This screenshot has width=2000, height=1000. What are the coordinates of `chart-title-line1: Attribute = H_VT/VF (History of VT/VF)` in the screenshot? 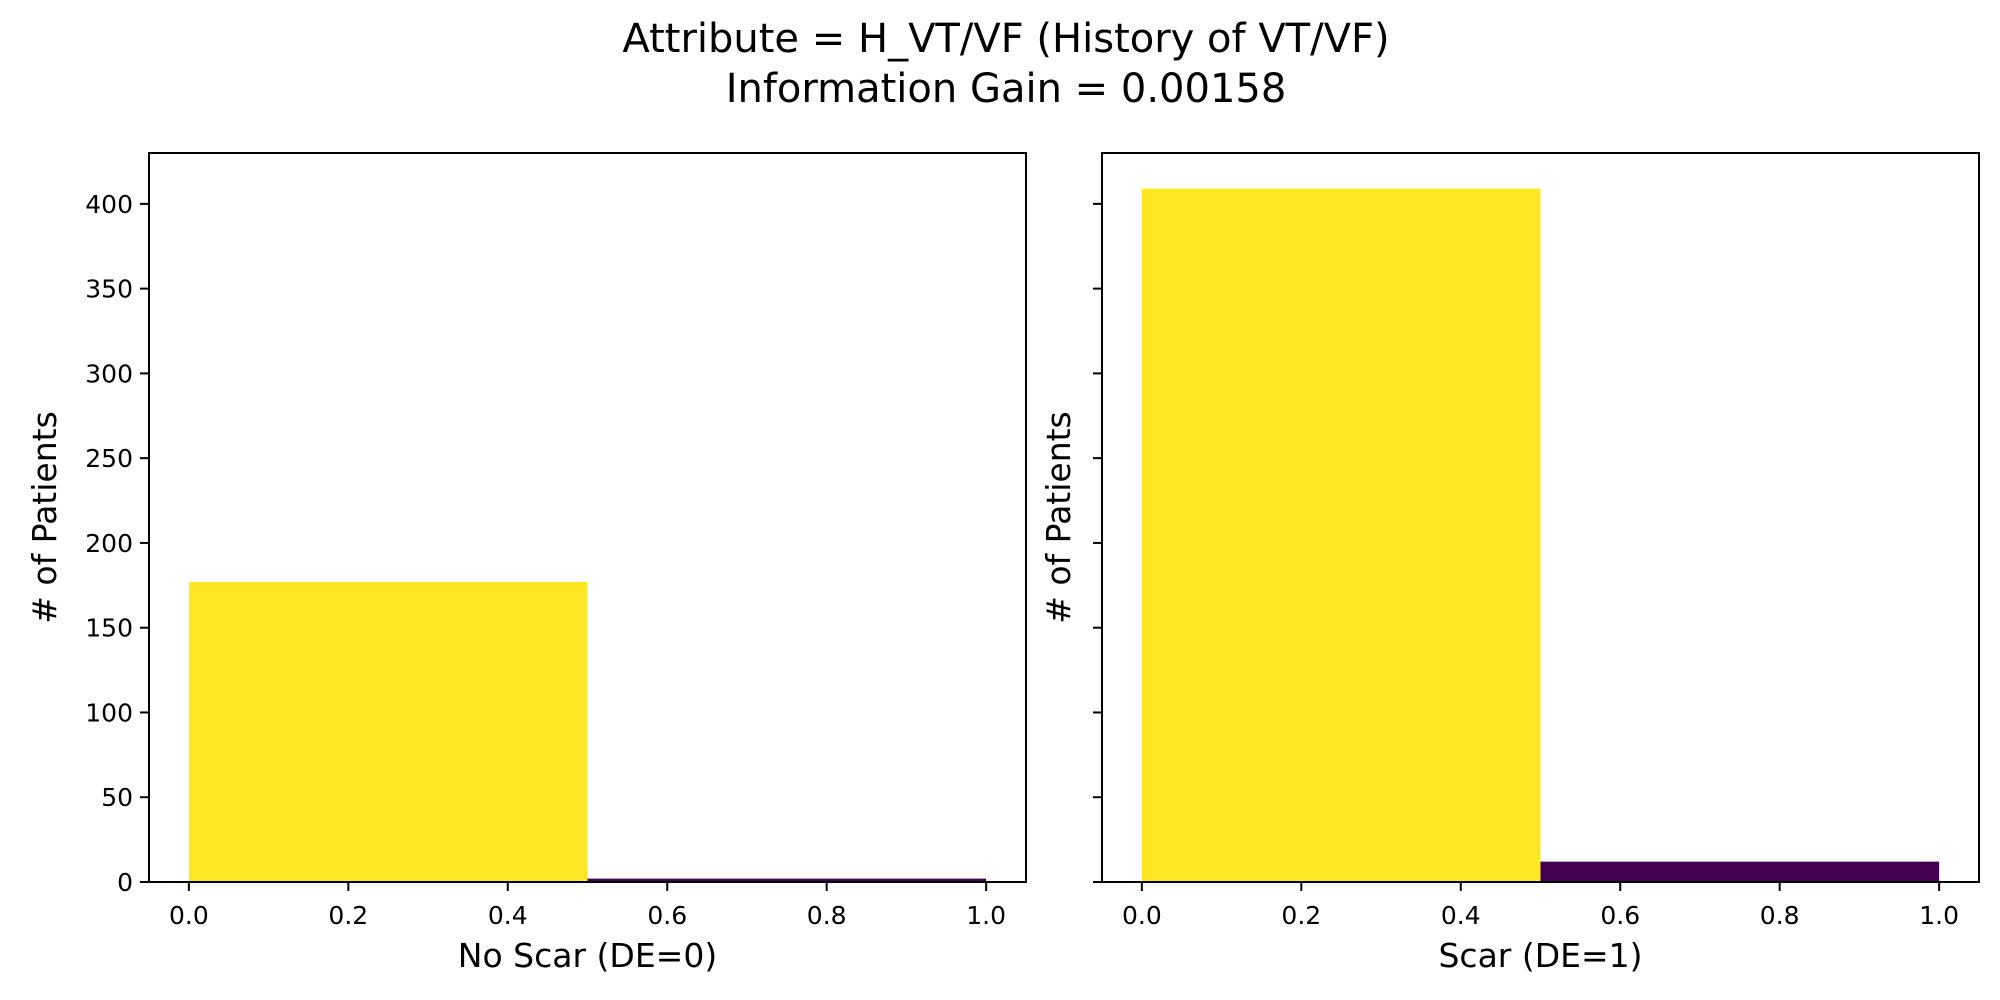 It's located at (1005, 39).